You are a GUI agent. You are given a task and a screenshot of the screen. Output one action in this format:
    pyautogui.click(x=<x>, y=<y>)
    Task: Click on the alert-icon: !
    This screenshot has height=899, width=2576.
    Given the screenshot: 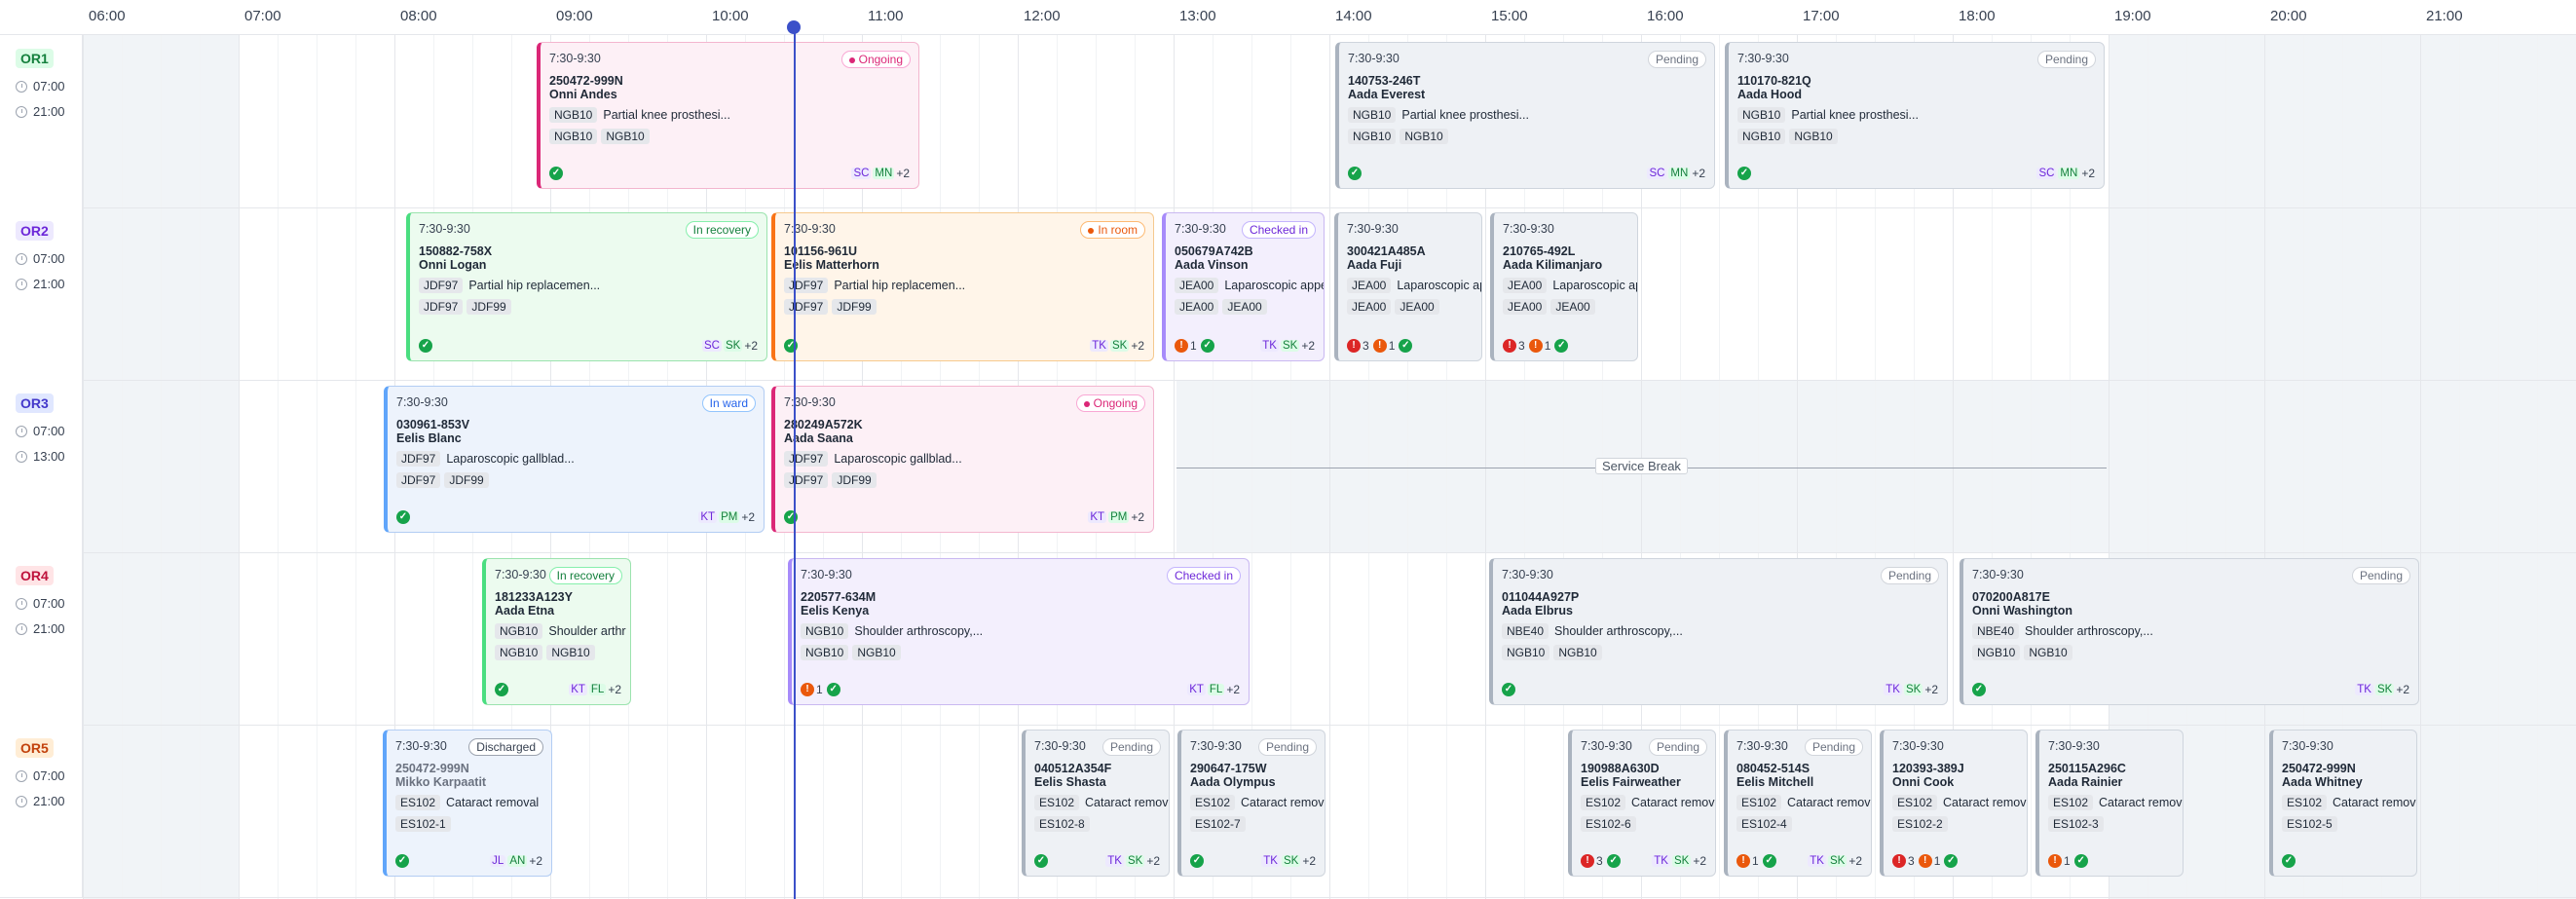 What is the action you would take?
    pyautogui.click(x=1354, y=346)
    